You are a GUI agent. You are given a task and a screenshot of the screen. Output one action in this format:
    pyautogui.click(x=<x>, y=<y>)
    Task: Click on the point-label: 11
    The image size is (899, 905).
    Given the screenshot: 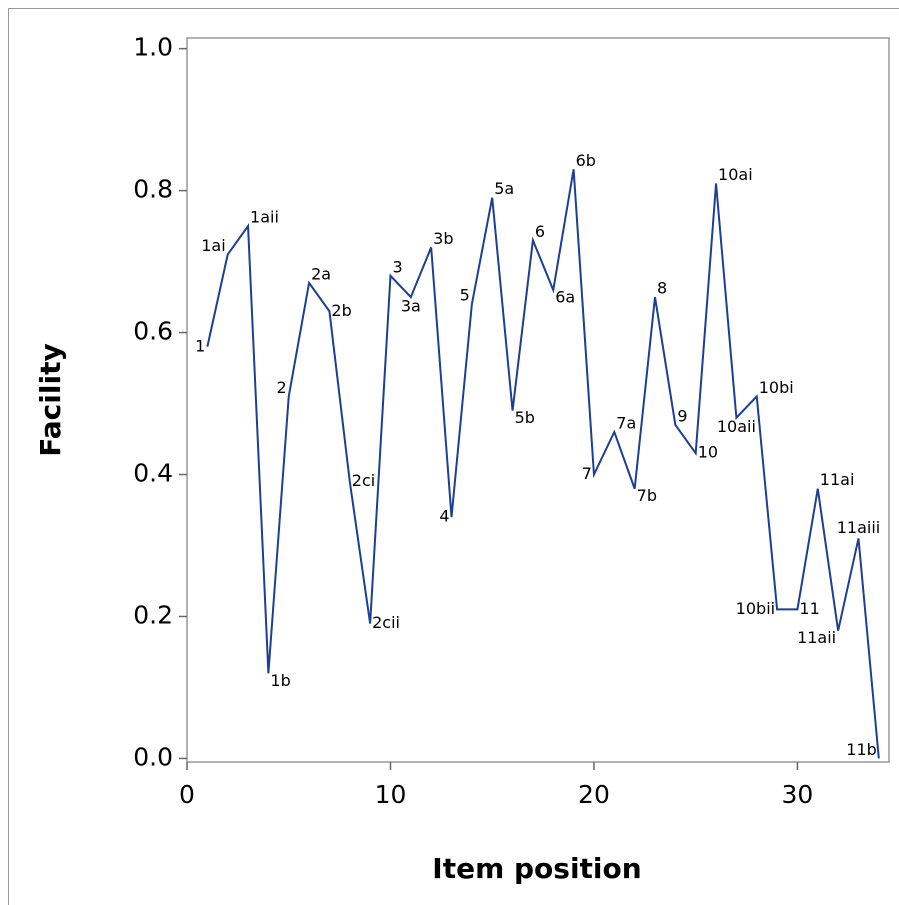 What is the action you would take?
    pyautogui.click(x=809, y=608)
    